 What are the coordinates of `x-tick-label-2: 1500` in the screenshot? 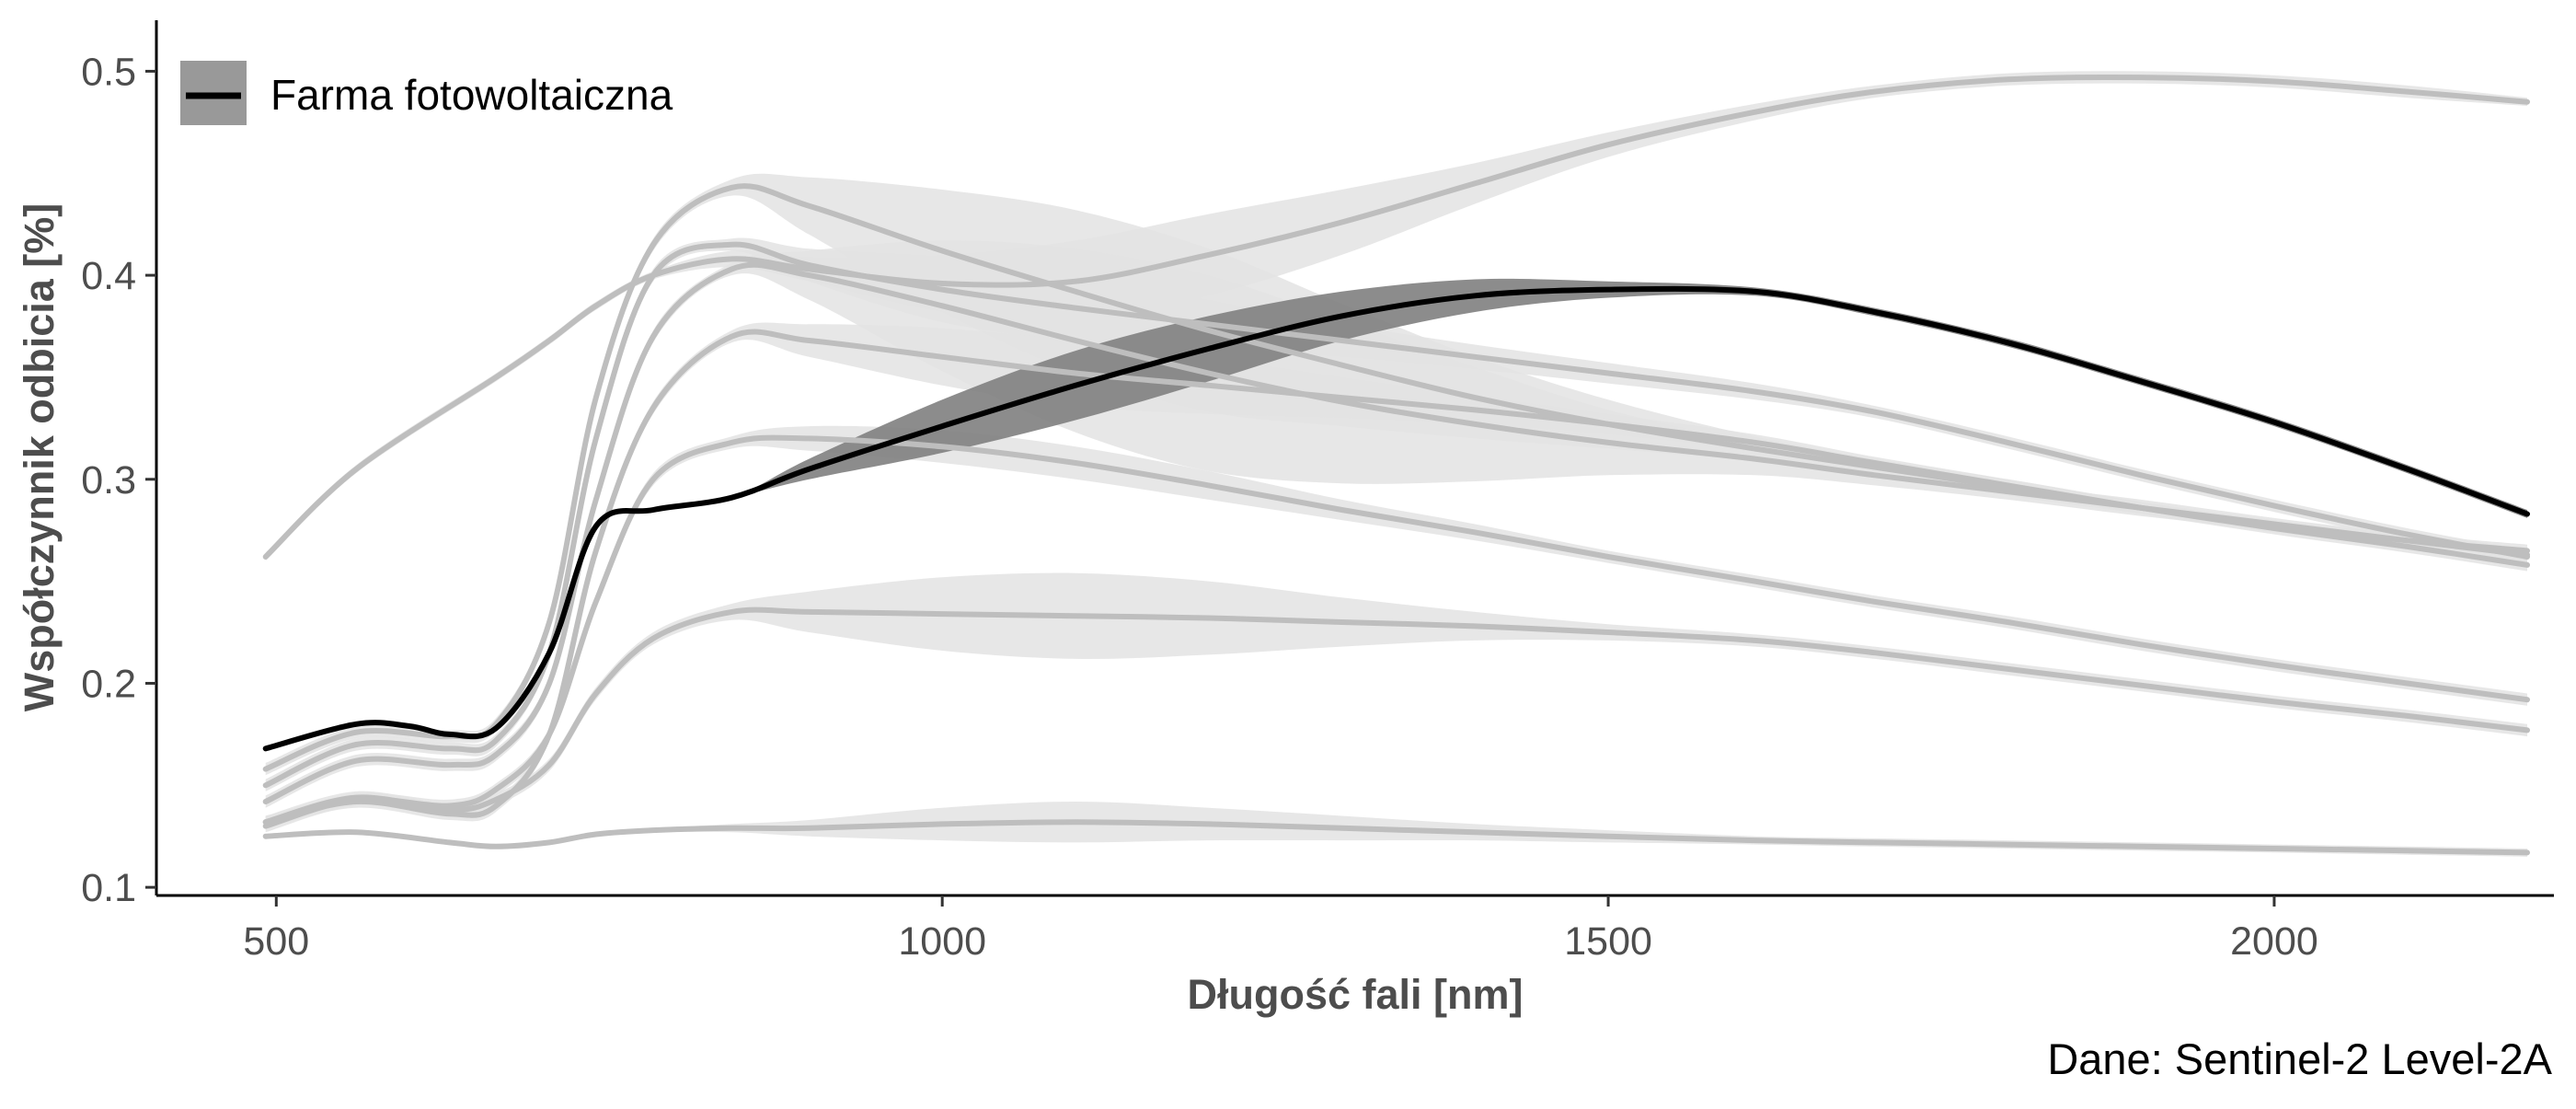 It's located at (1608, 941).